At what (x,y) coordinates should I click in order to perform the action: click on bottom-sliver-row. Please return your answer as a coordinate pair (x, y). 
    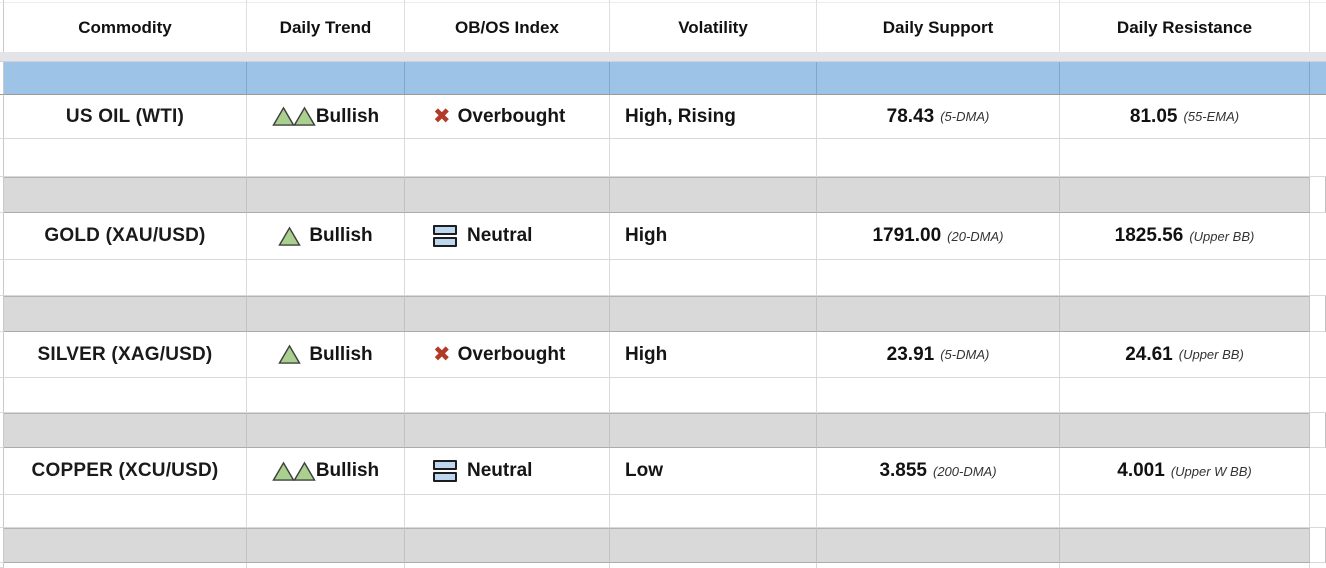
    Looking at the image, I should click on (663, 565).